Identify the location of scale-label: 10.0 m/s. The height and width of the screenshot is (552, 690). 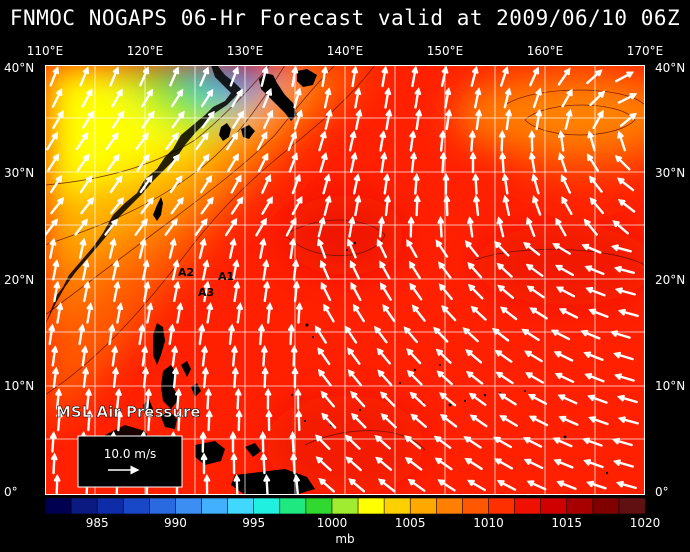
(130, 454).